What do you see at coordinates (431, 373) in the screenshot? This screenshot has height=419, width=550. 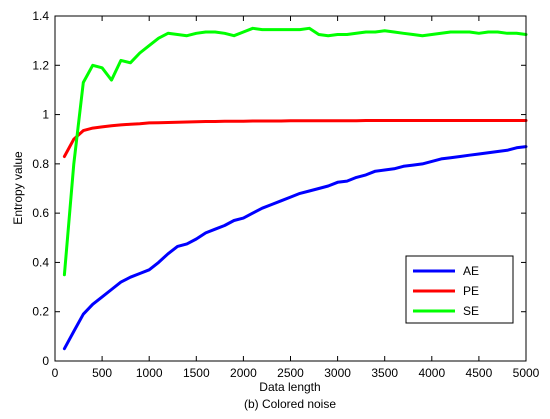 I see `x-tick-label: 4000` at bounding box center [431, 373].